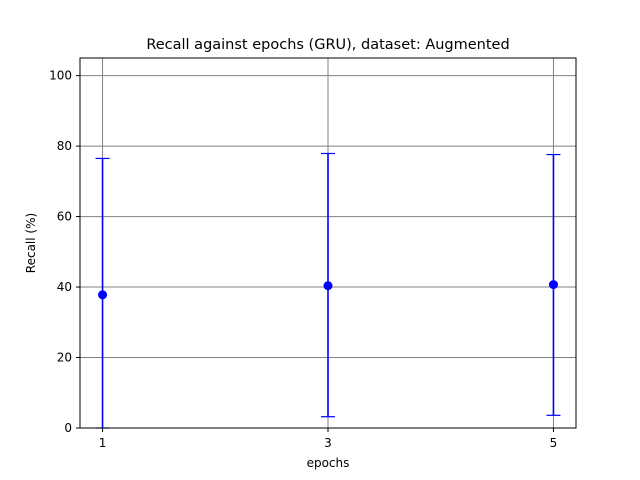 Image resolution: width=640 pixels, height=480 pixels. Describe the element at coordinates (328, 443) in the screenshot. I see `x-tick-label: 3` at that location.